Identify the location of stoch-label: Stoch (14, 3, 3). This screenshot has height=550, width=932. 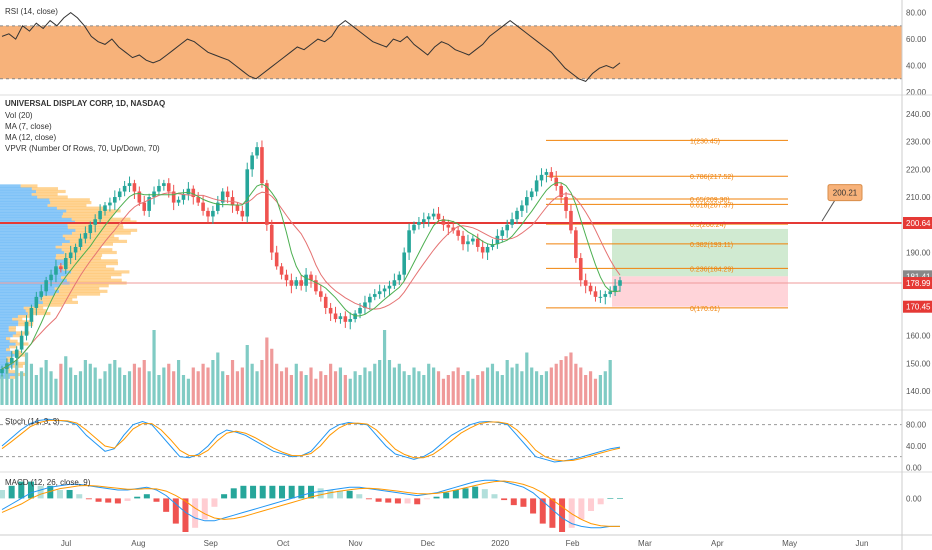
(32, 421).